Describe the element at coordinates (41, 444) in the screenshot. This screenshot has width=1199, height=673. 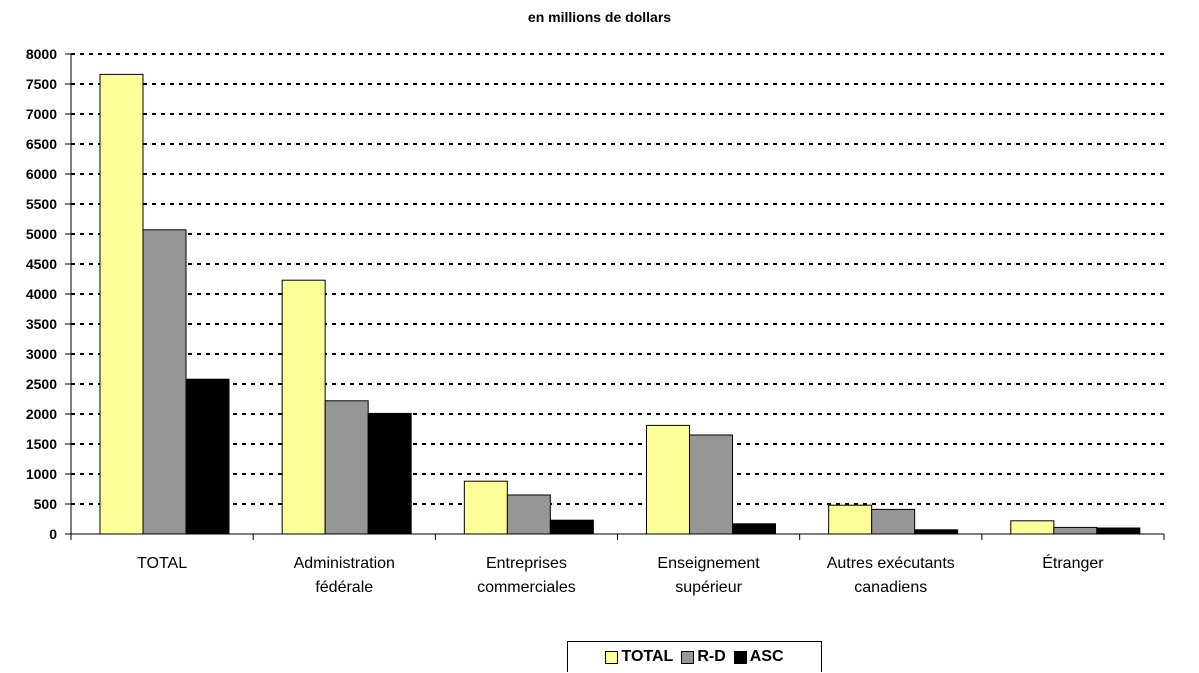
I see `y-tick-label: 1500` at that location.